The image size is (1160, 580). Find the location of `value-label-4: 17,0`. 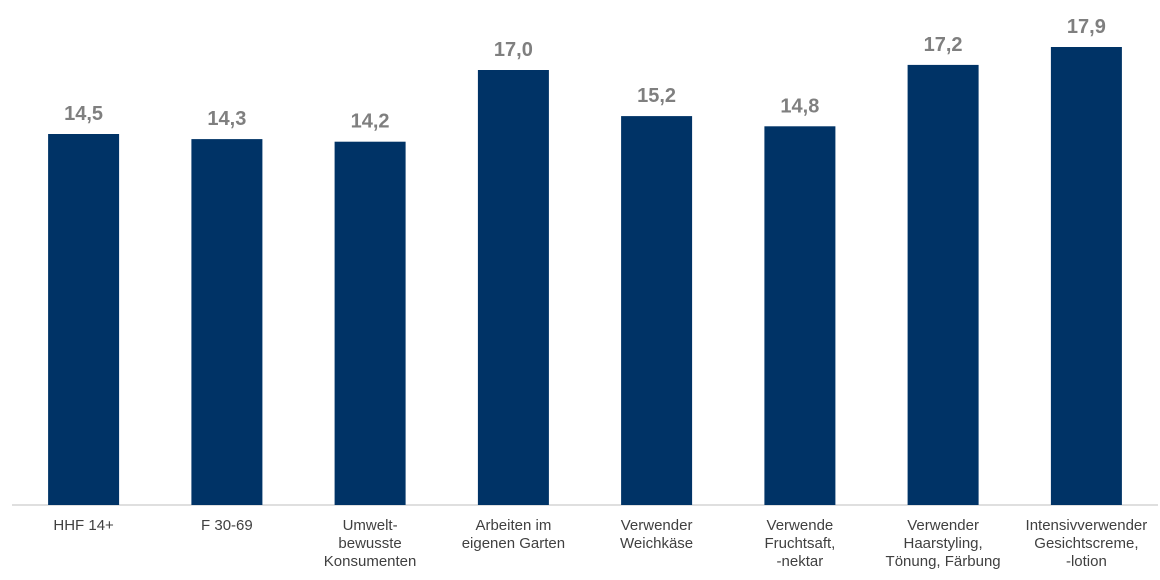

value-label-4: 17,0 is located at coordinates (513, 50).